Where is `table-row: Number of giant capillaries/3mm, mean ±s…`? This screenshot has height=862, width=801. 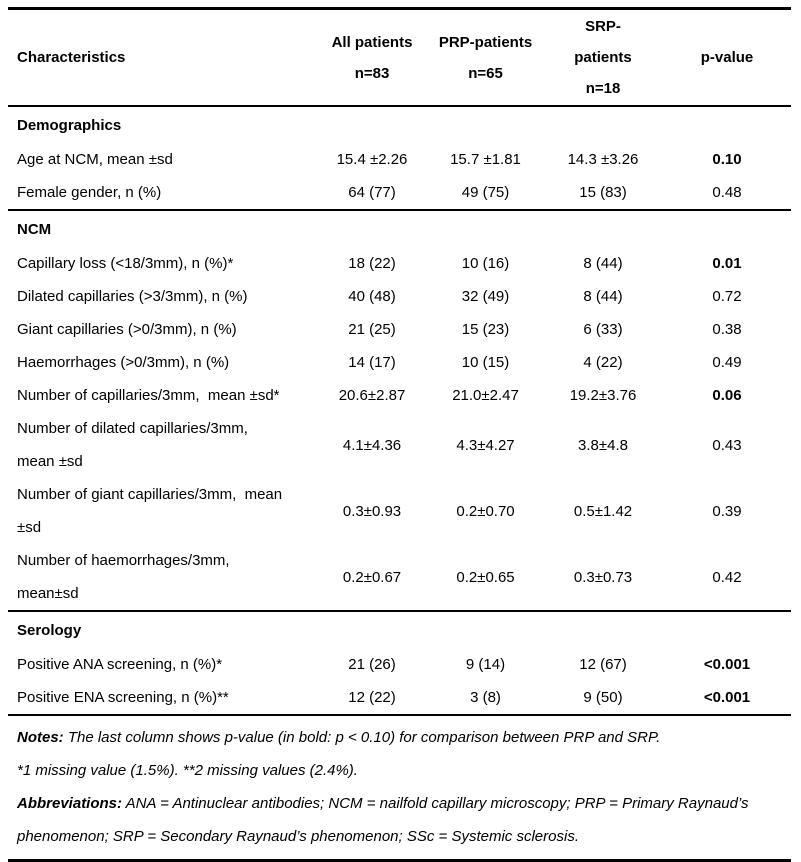
table-row: Number of giant capillaries/3mm, mean ±s… is located at coordinates (399, 511).